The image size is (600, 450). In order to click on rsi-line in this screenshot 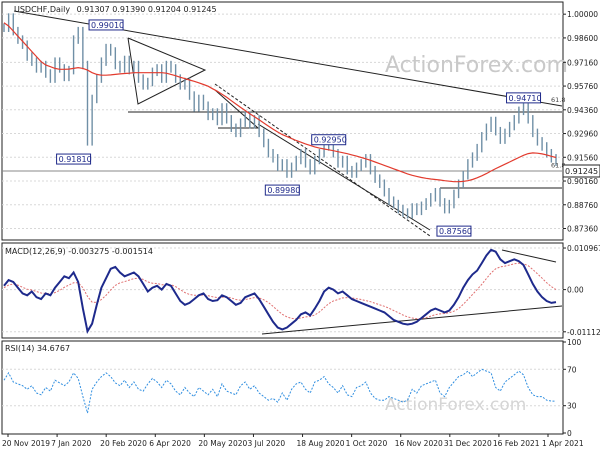, I will do `click(279, 391)`.